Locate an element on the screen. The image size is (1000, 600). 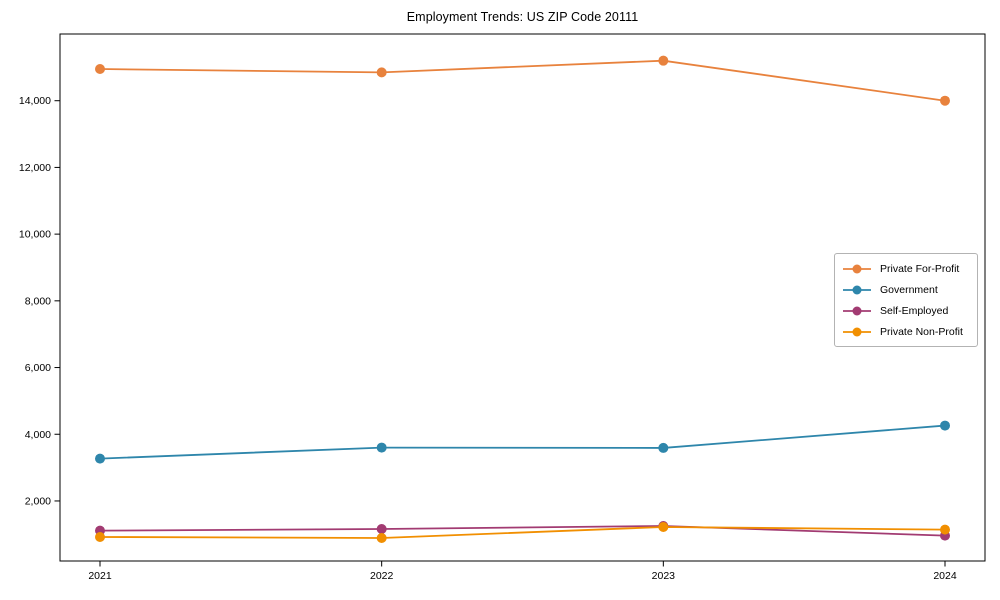
legend-label: Private For-Profit is located at coordinates (920, 268).